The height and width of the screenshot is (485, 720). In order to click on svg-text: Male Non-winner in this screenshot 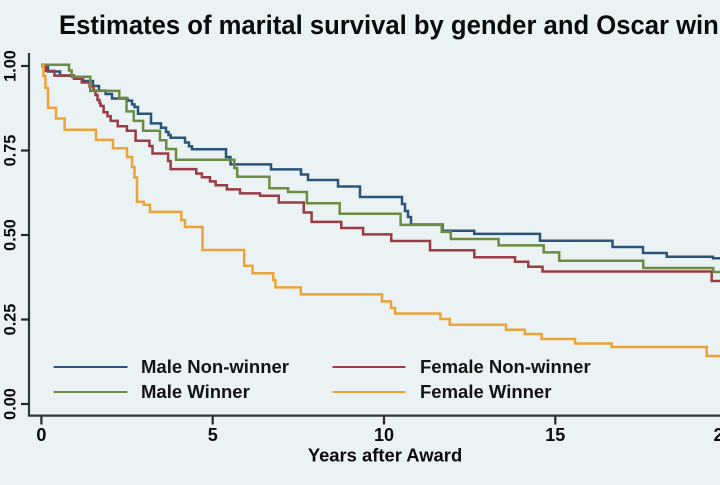, I will do `click(215, 366)`.